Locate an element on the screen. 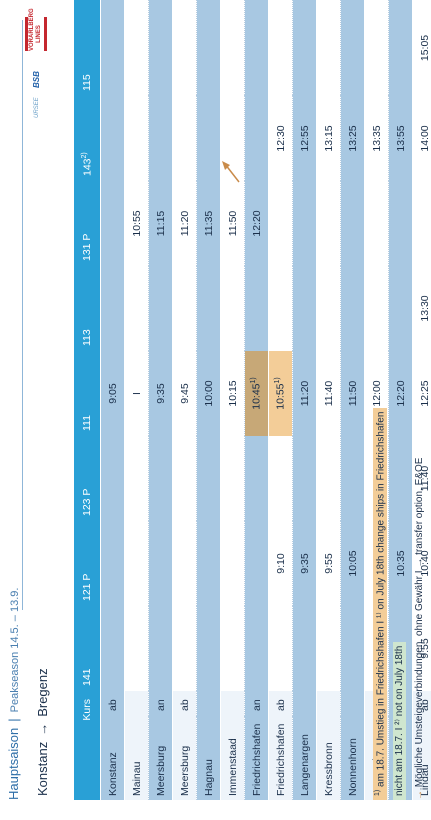 Image resolution: width=431 pixels, height=820 pixels. route-title: Konstanz → Bregenz is located at coordinates (42, 732).